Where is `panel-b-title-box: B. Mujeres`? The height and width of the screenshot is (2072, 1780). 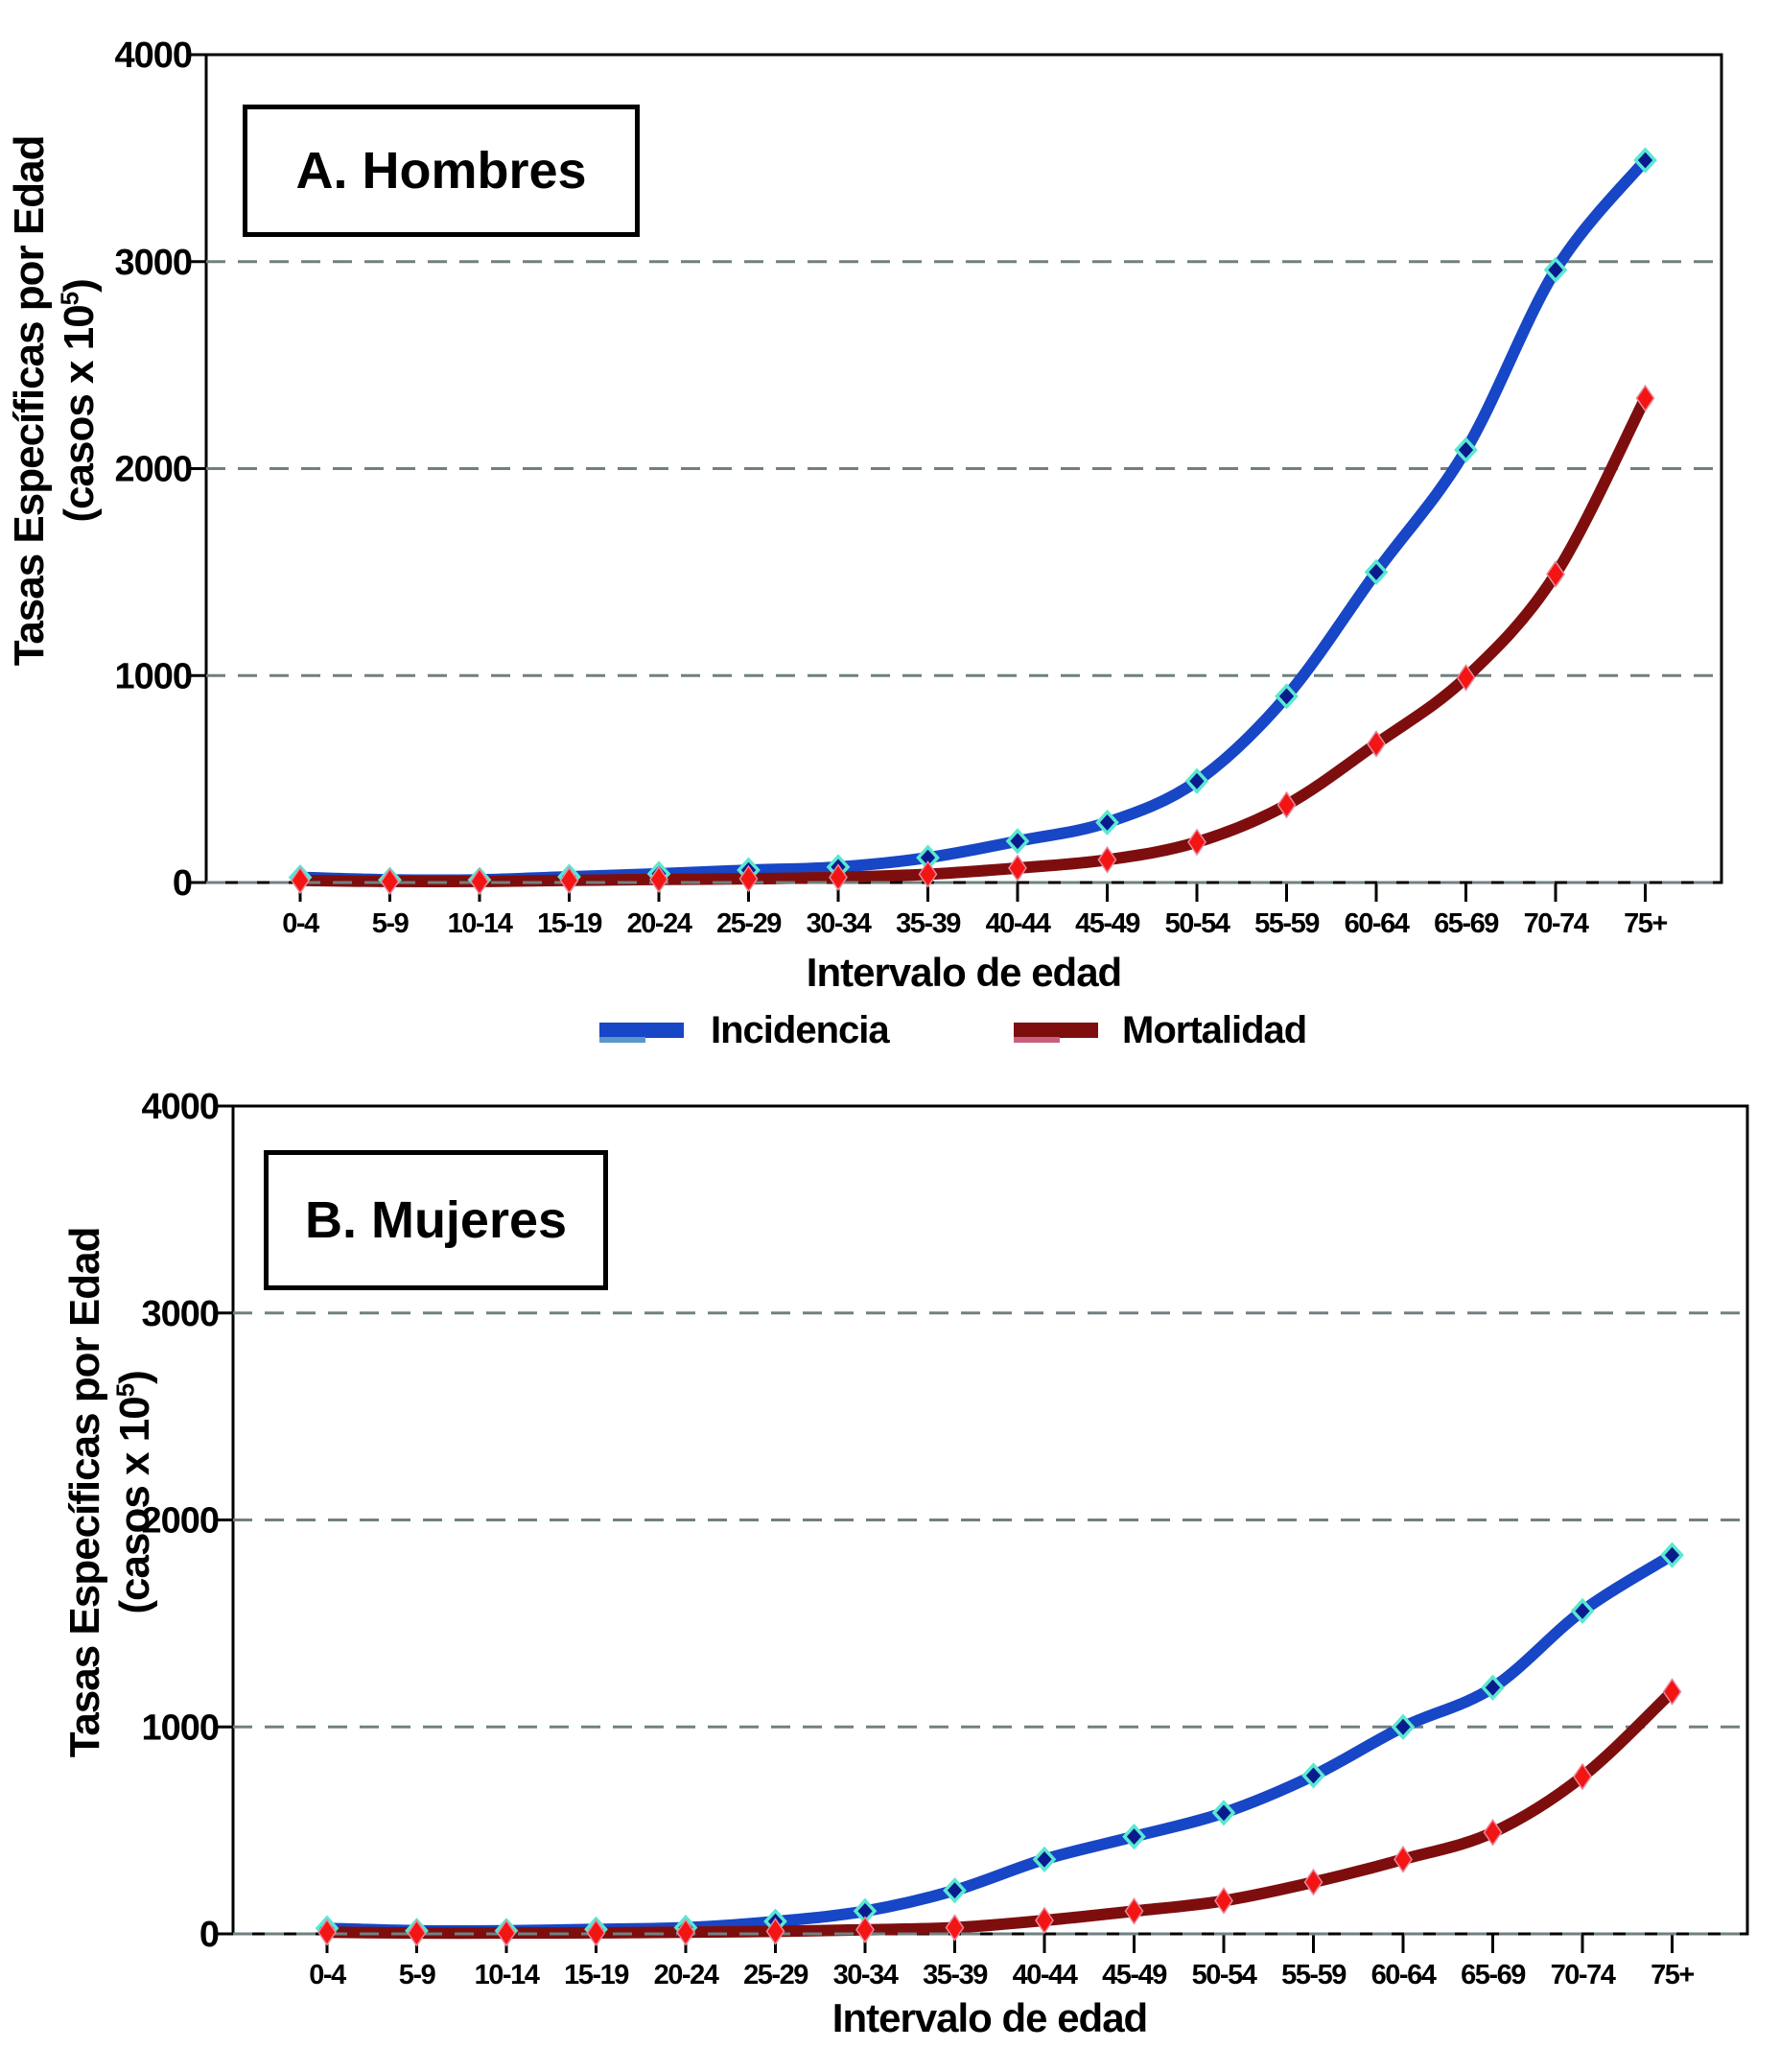 panel-b-title-box: B. Mujeres is located at coordinates (436, 1220).